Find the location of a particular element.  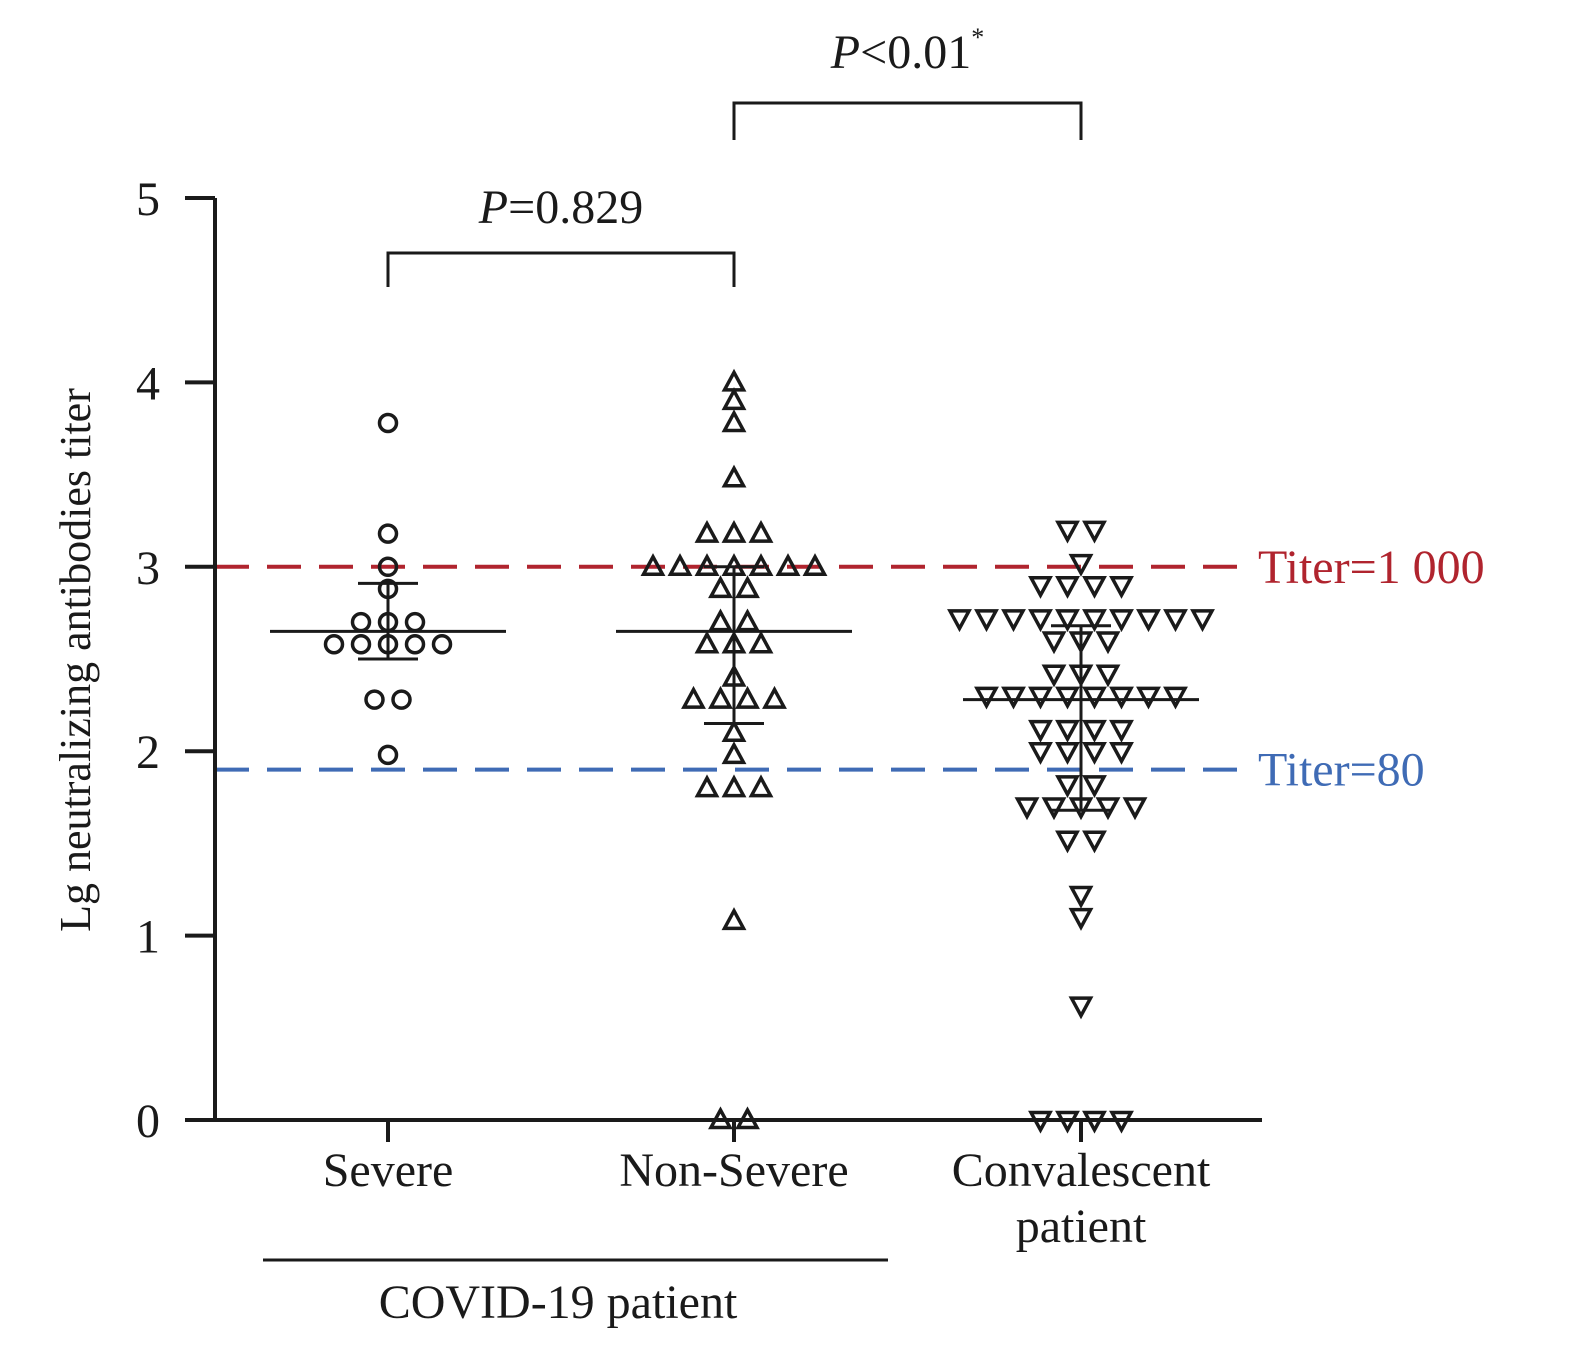

y-tick-label-3: 3 is located at coordinates (148, 568).